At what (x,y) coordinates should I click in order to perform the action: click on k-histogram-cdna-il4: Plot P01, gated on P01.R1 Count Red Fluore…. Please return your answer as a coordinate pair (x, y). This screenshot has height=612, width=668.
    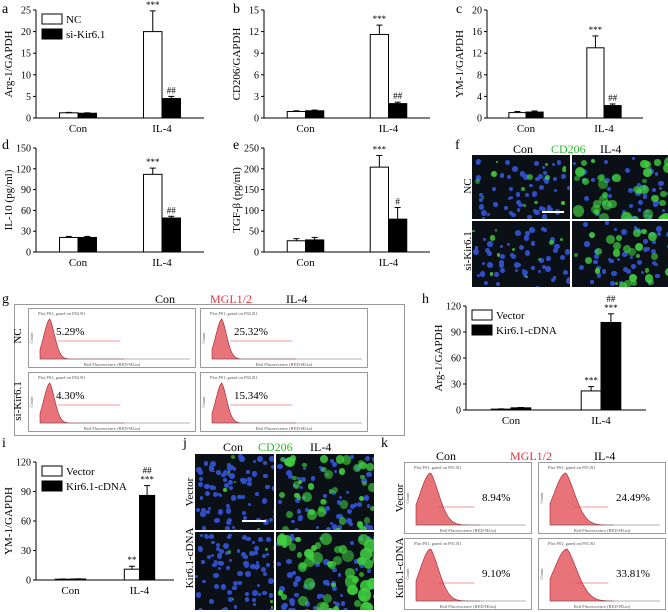
    Looking at the image, I should click on (602, 574).